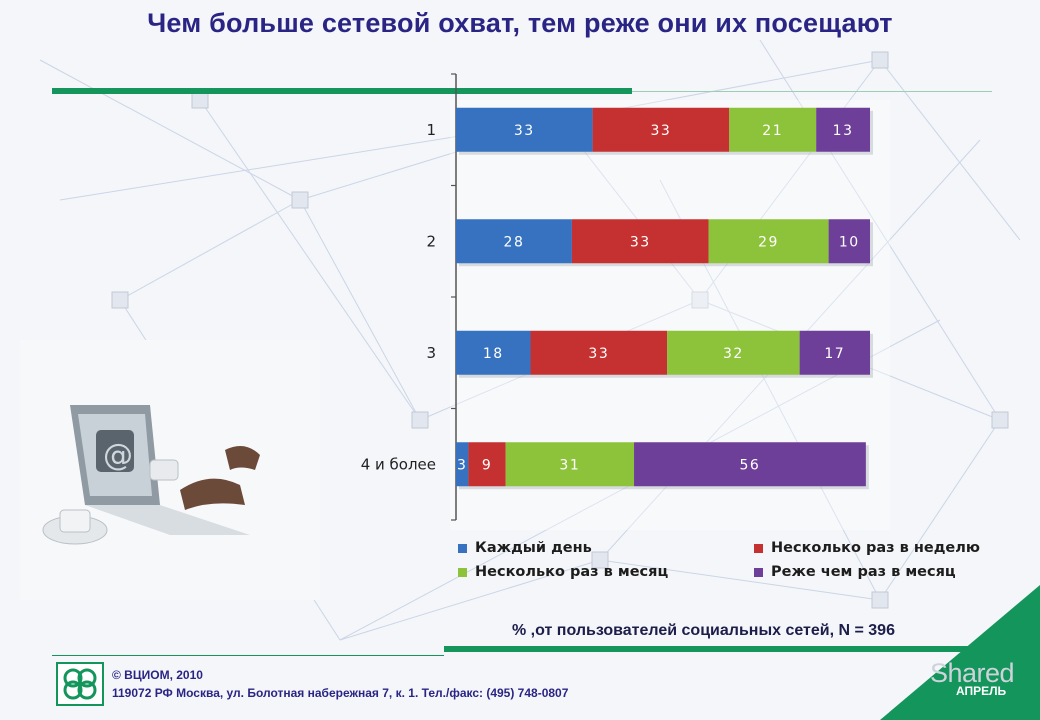 This screenshot has height=720, width=1040. What do you see at coordinates (431, 241) in the screenshot?
I see `category-label: 2` at bounding box center [431, 241].